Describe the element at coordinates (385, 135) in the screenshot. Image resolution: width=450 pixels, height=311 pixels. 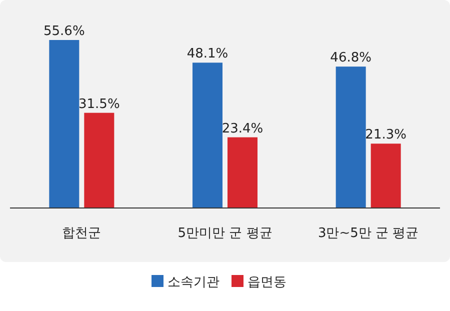
I see `data-label: 21.3%` at that location.